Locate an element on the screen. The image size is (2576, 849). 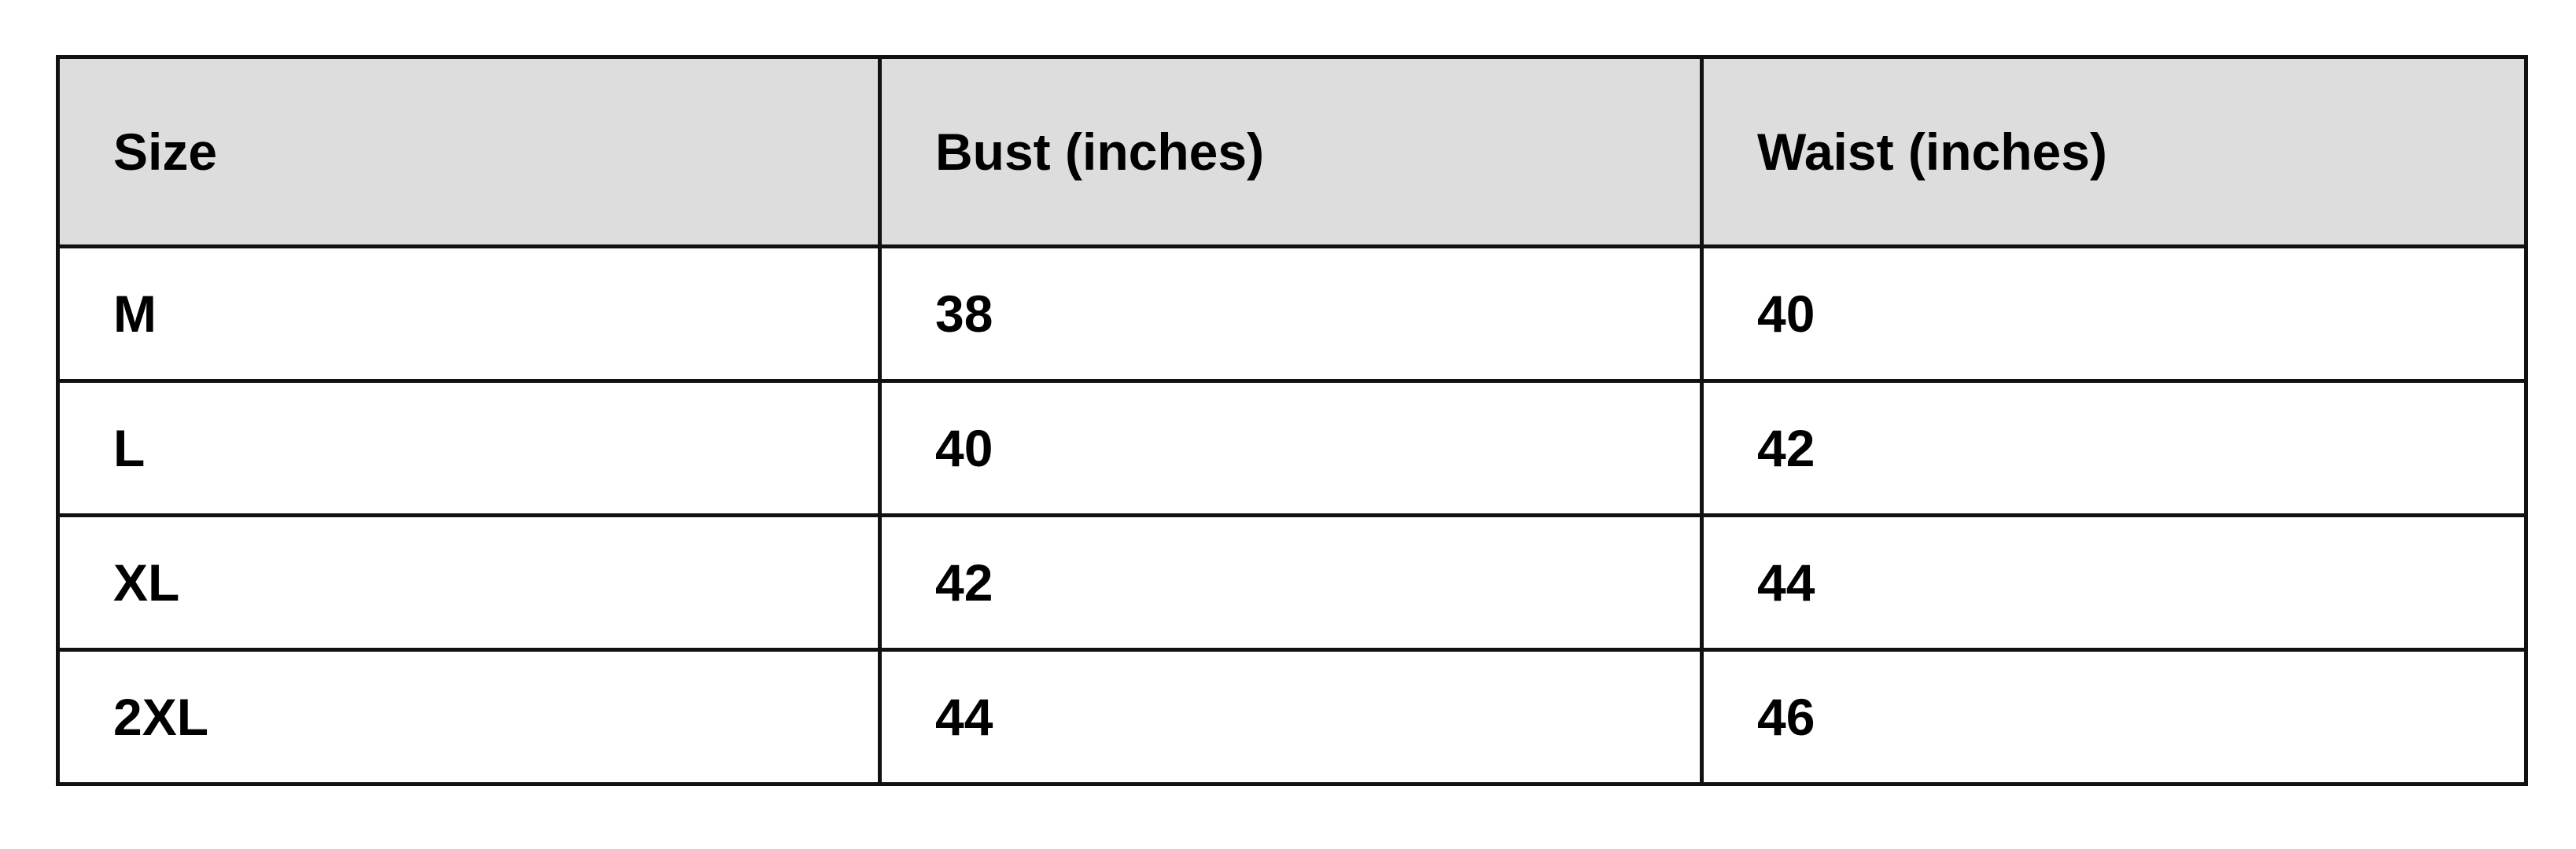
header-bust: Bust (inches) is located at coordinates (1291, 151).